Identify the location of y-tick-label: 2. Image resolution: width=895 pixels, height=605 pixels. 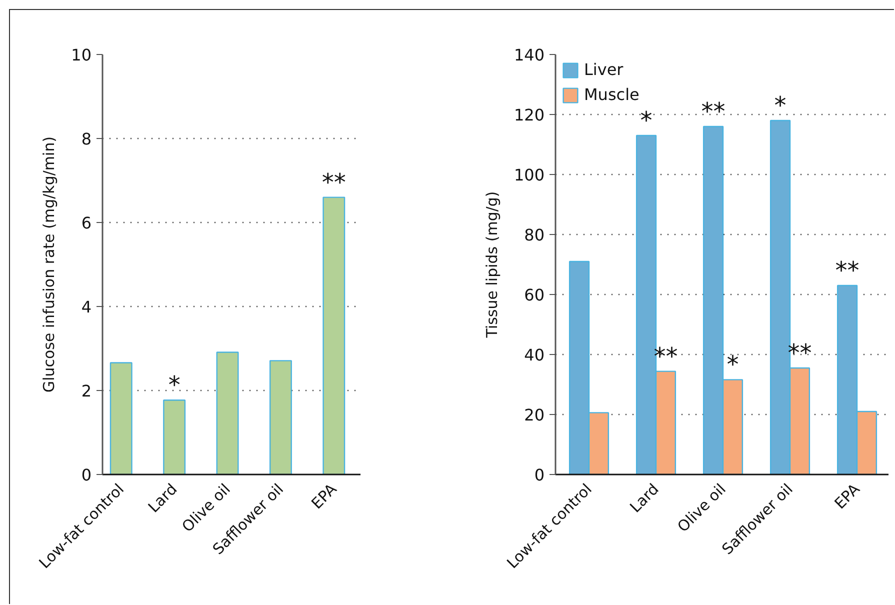
(86, 391).